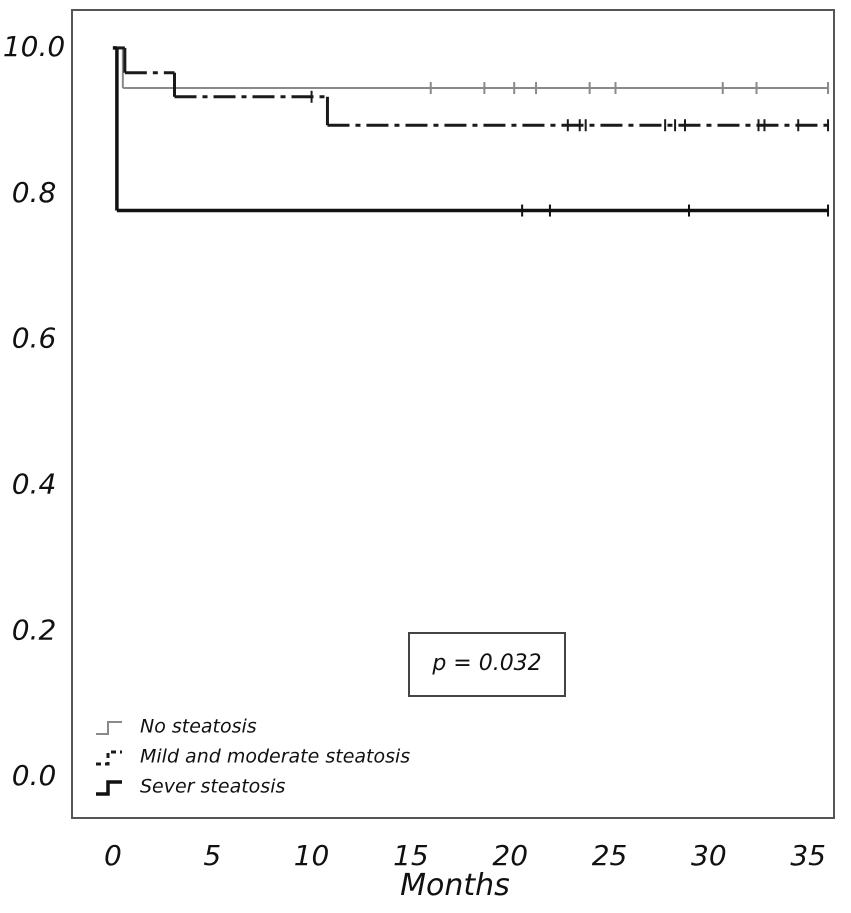  What do you see at coordinates (808, 855) in the screenshot?
I see `x-tick-label: 35` at bounding box center [808, 855].